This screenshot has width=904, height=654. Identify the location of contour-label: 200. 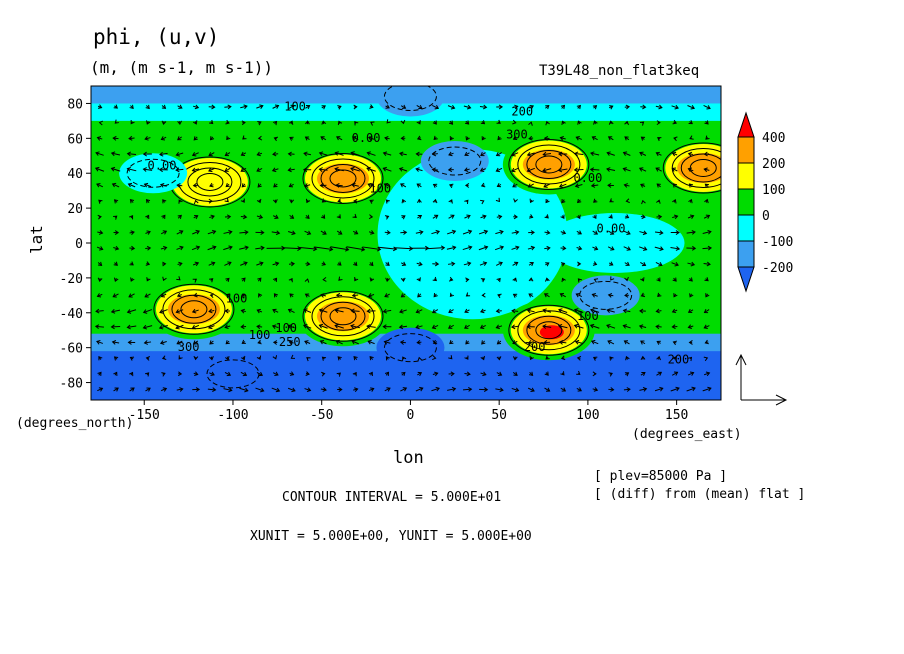
(679, 359).